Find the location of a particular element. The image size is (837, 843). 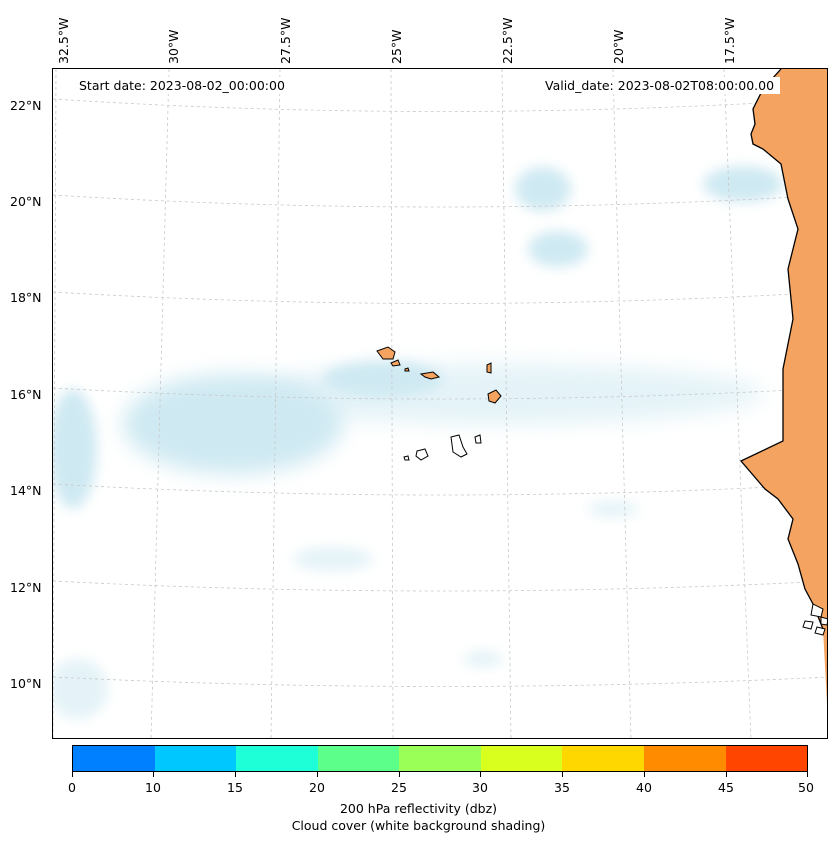

lon-label-17-5w: 17.5°W is located at coordinates (729, 40).